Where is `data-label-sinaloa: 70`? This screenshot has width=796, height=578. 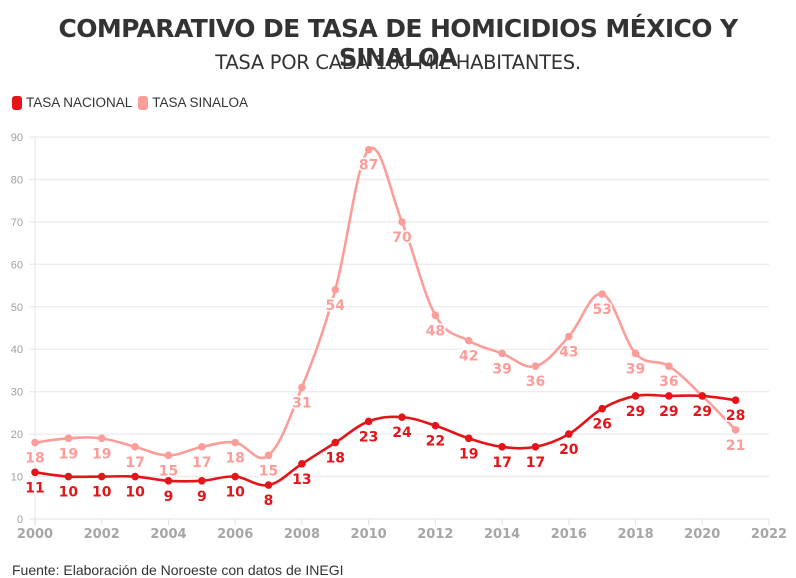 data-label-sinaloa: 70 is located at coordinates (402, 238).